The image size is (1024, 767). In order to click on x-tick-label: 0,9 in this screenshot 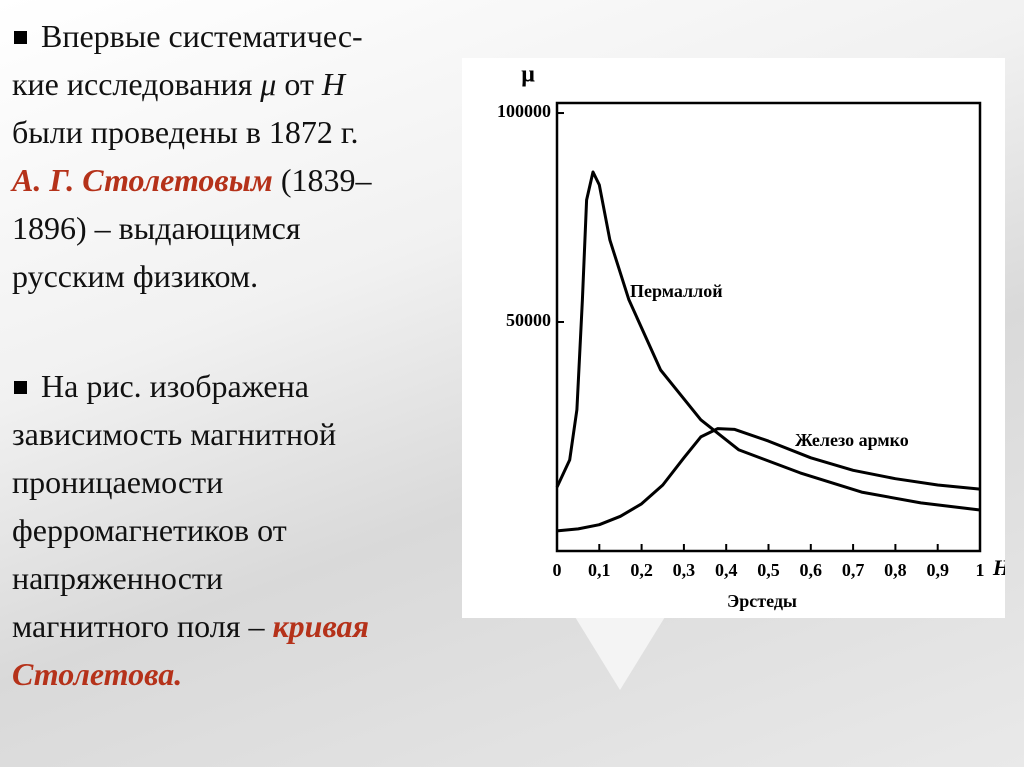, I will do `click(937, 570)`.